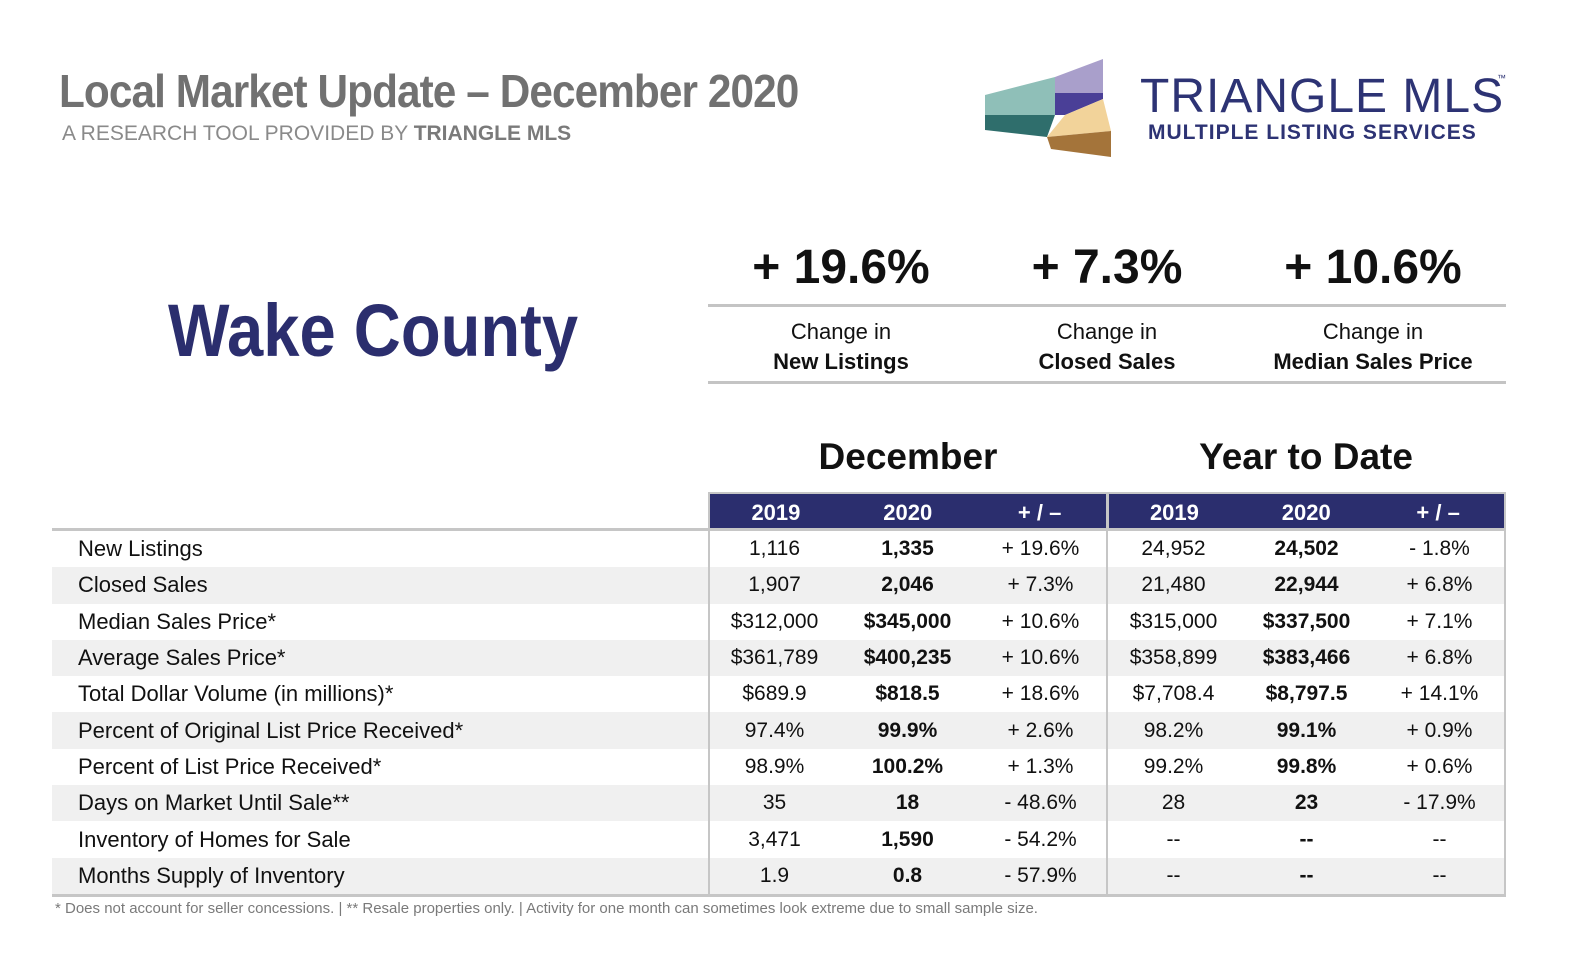 This screenshot has height=962, width=1590. I want to click on logo-tagline: MULTIPLE LISTING SERVICES, so click(1312, 132).